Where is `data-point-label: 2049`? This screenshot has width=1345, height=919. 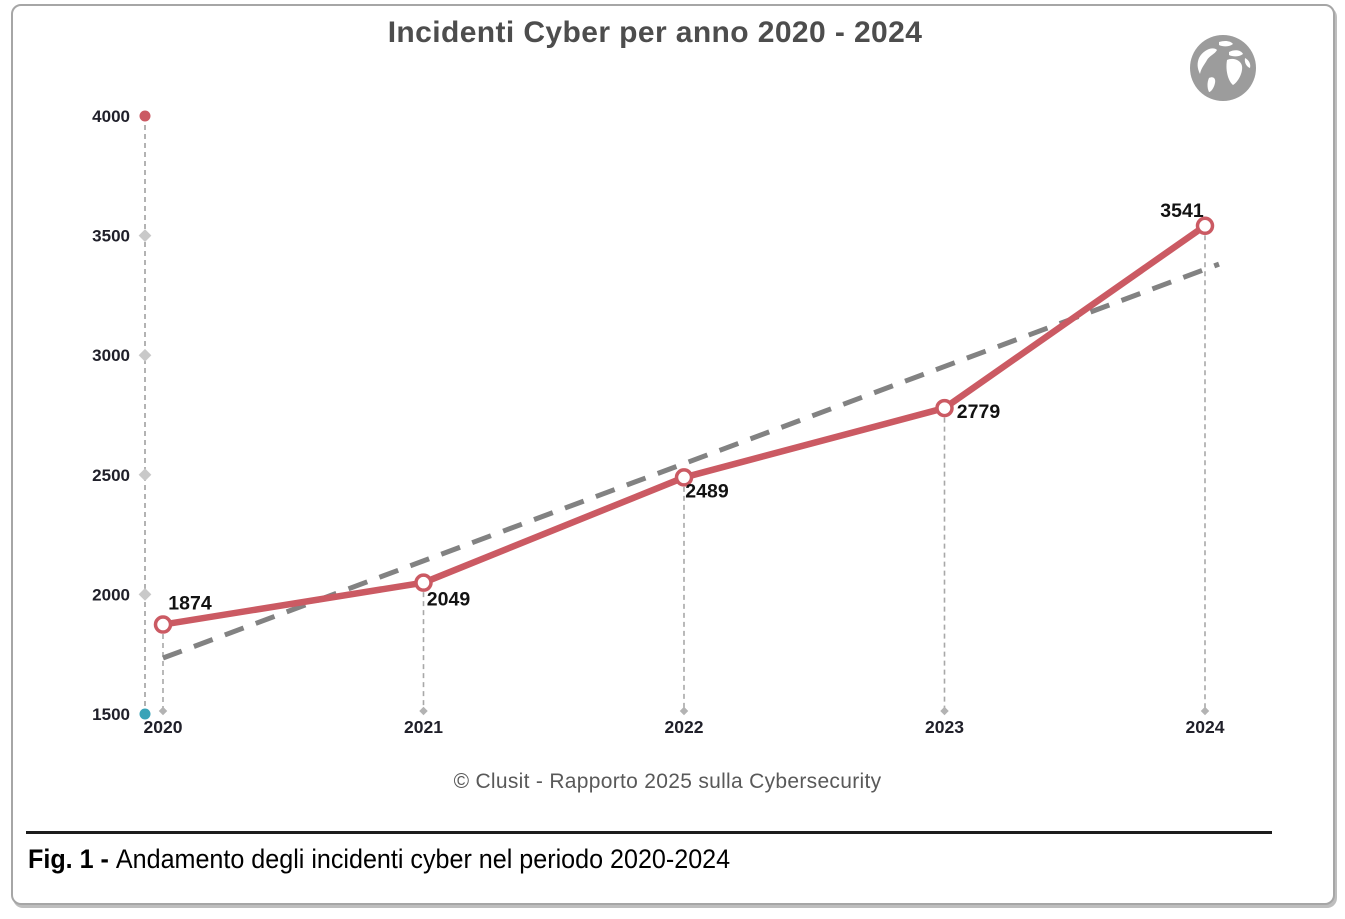 data-point-label: 2049 is located at coordinates (449, 600).